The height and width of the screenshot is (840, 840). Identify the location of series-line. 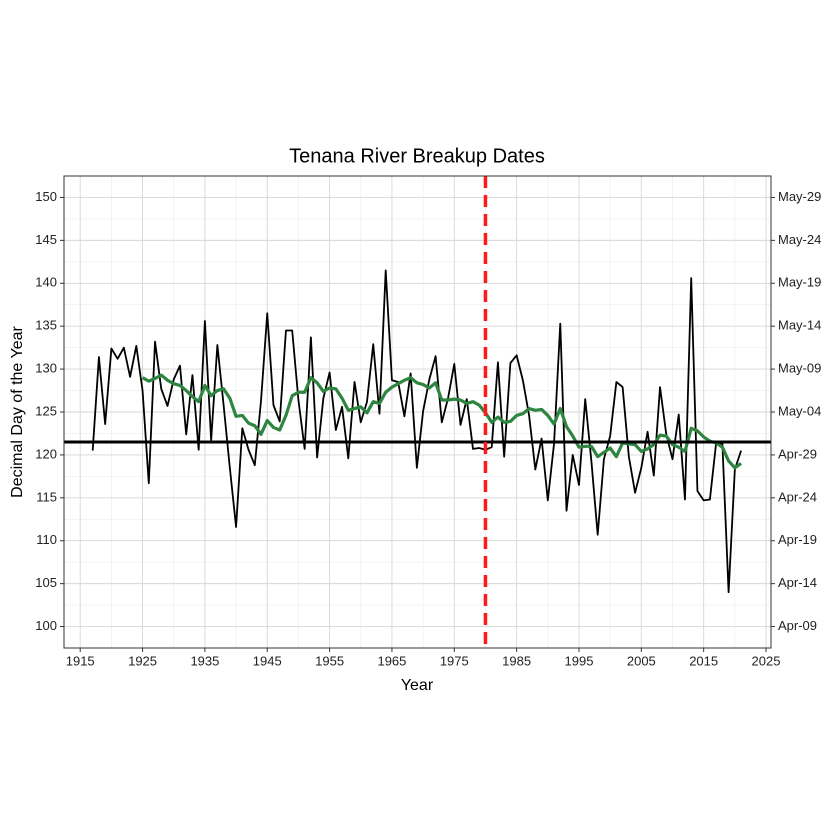
(441, 421).